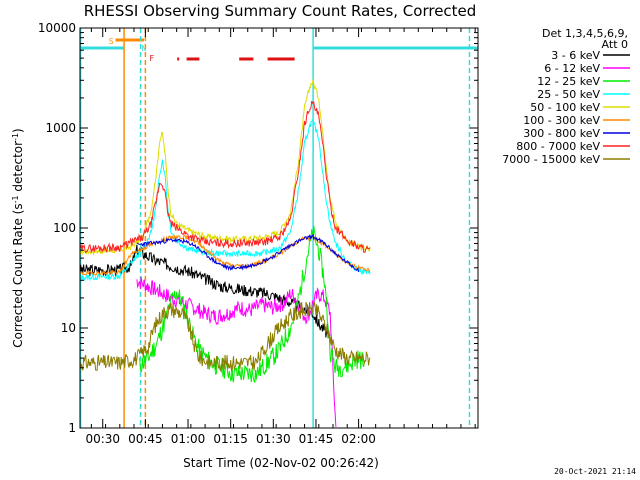  What do you see at coordinates (57, 28) in the screenshot?
I see `y-tick-label: 10000` at bounding box center [57, 28].